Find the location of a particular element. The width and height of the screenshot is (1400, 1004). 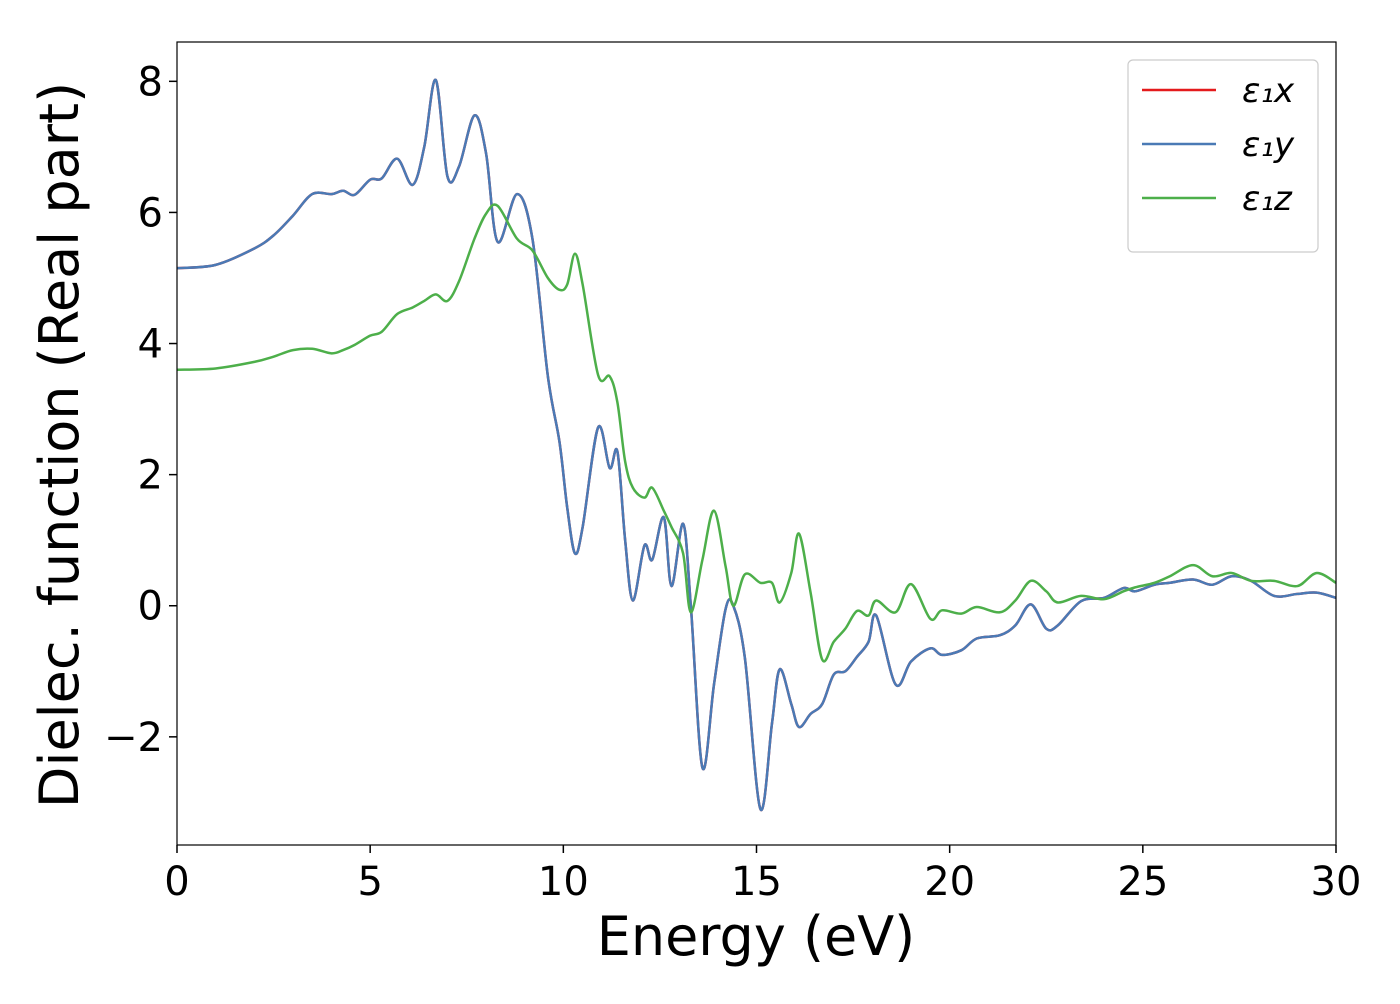

x-tick-label: 30 is located at coordinates (1336, 882).